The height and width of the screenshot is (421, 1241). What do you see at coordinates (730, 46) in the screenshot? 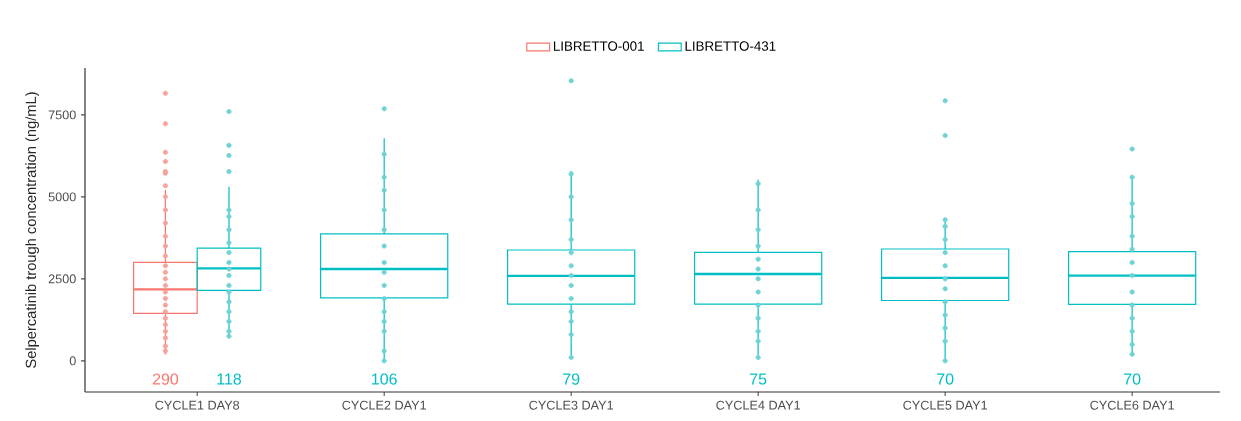
I see `legend-label: LIBRETTO-431` at bounding box center [730, 46].